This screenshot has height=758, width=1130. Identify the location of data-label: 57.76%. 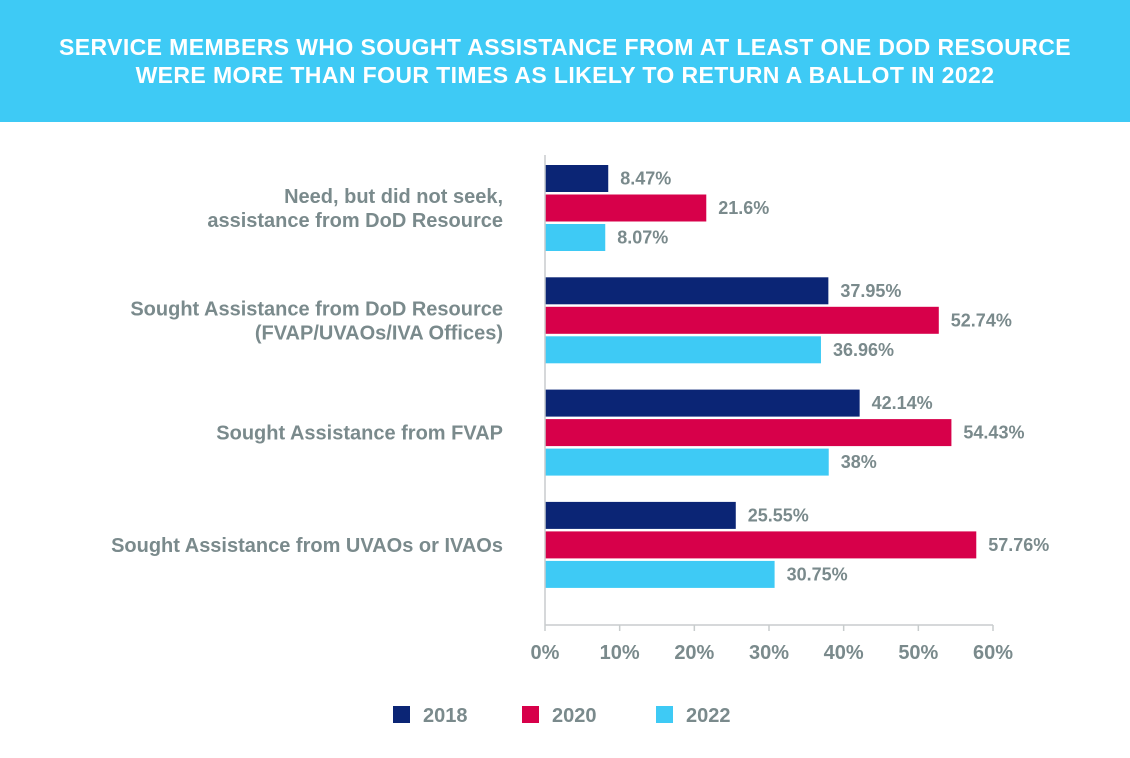
(1018, 545).